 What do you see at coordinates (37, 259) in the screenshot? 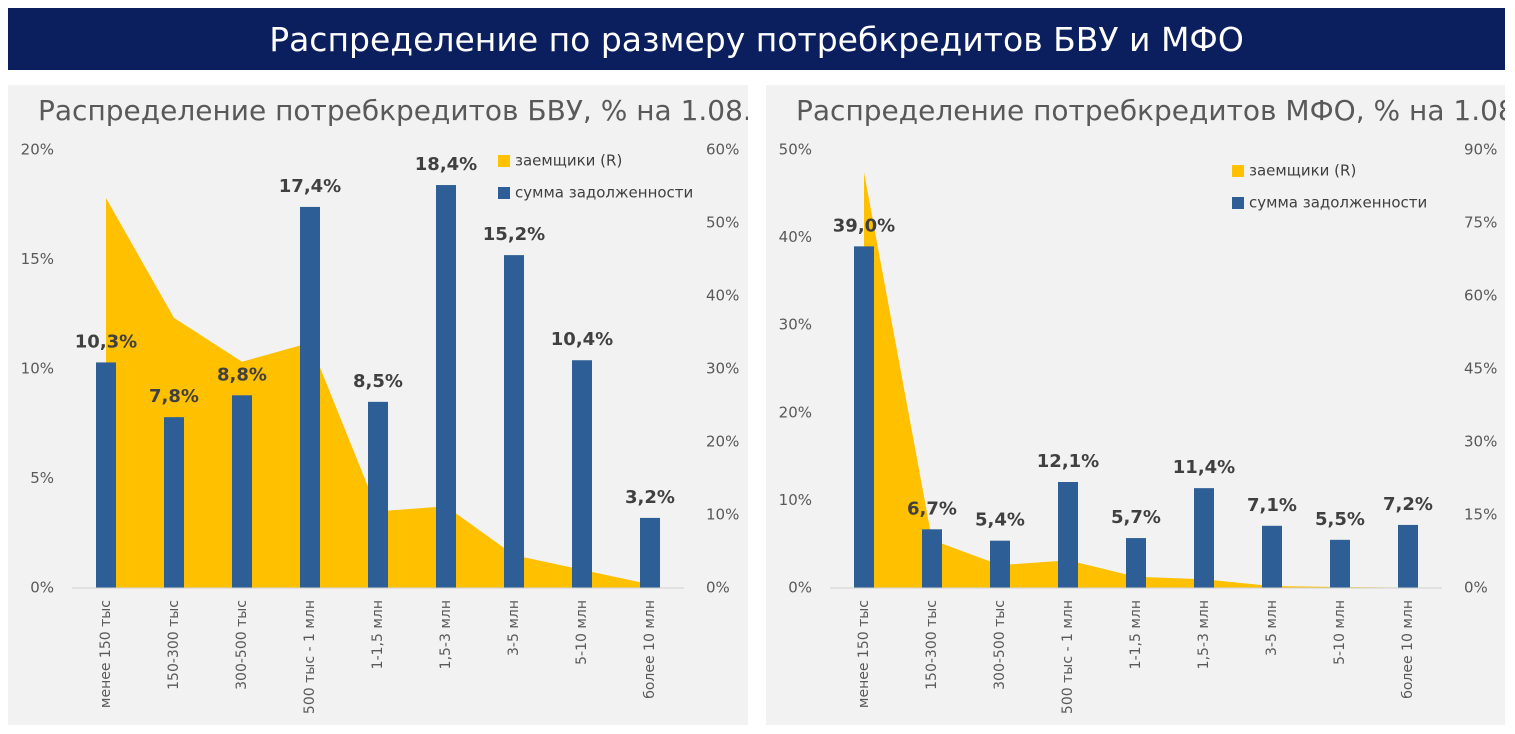
I see `y-tick-label: 15%` at bounding box center [37, 259].